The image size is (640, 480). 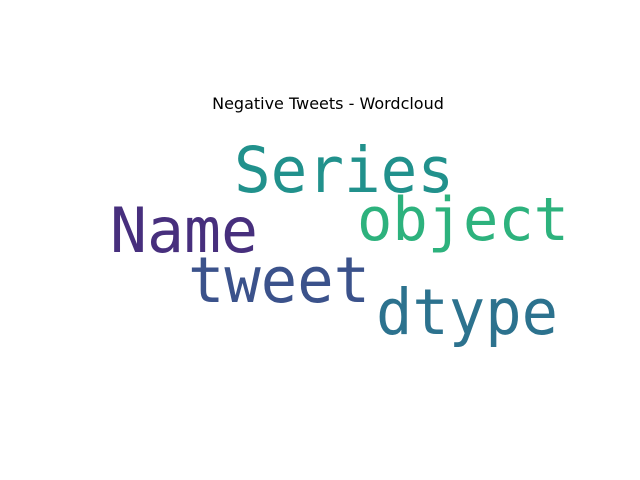 I want to click on word-name: Name, so click(x=184, y=230).